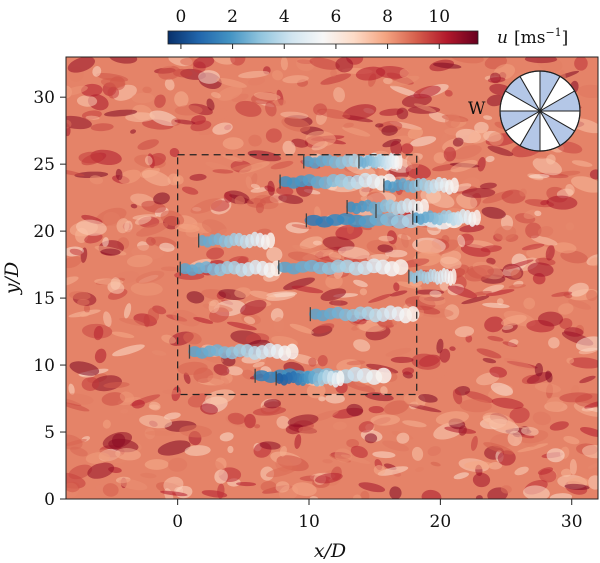  Describe the element at coordinates (367, 28) in the screenshot. I see `colorbar: 0 2 4 6 8 10 u [ms−1]` at that location.